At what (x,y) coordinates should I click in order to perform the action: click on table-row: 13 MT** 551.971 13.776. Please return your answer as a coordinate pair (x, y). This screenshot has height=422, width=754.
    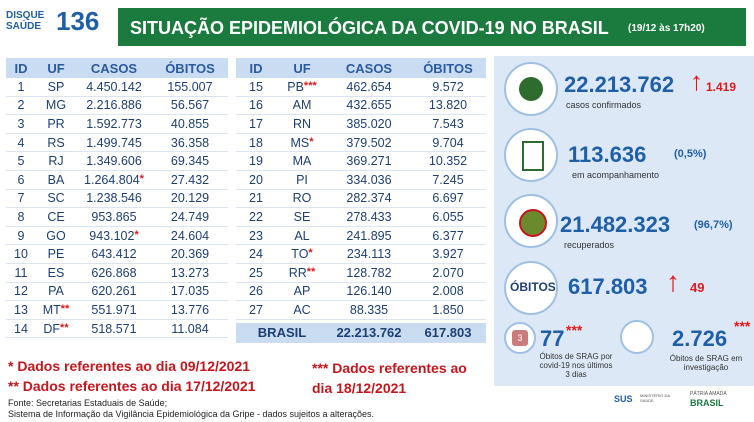
    Looking at the image, I should click on (117, 310).